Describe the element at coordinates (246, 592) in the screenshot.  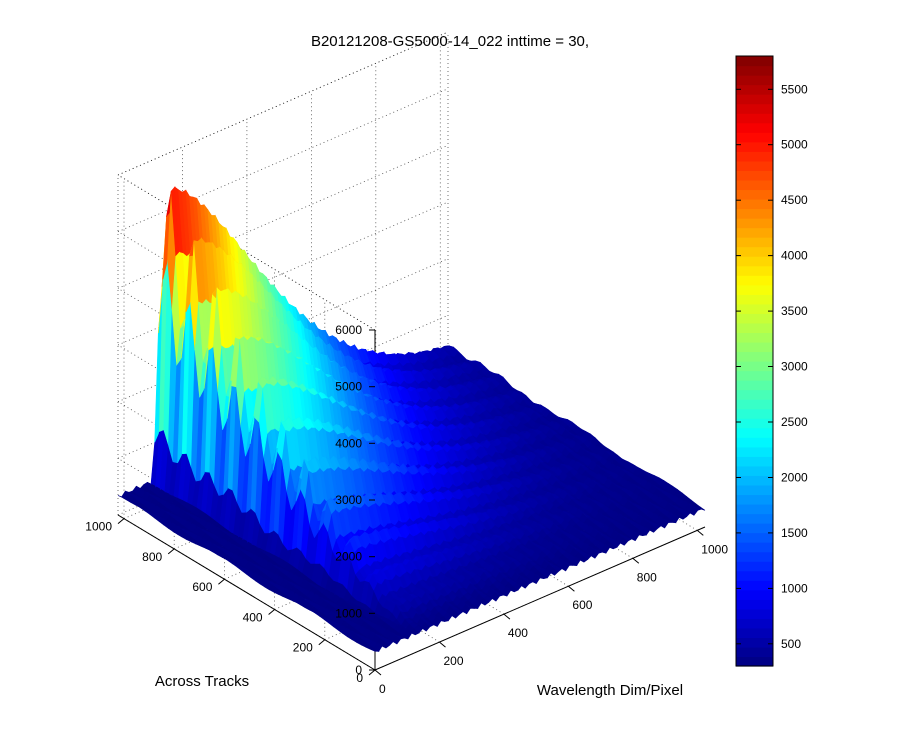
I see `y-axis-line` at that location.